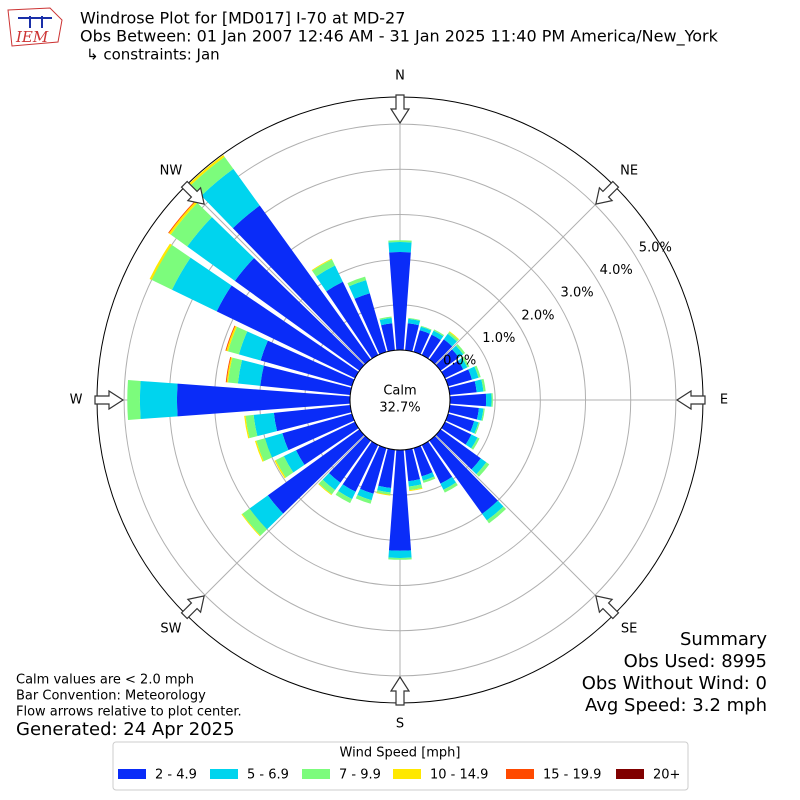 The image size is (800, 800). What do you see at coordinates (629, 170) in the screenshot?
I see `compass-label: NE` at bounding box center [629, 170].